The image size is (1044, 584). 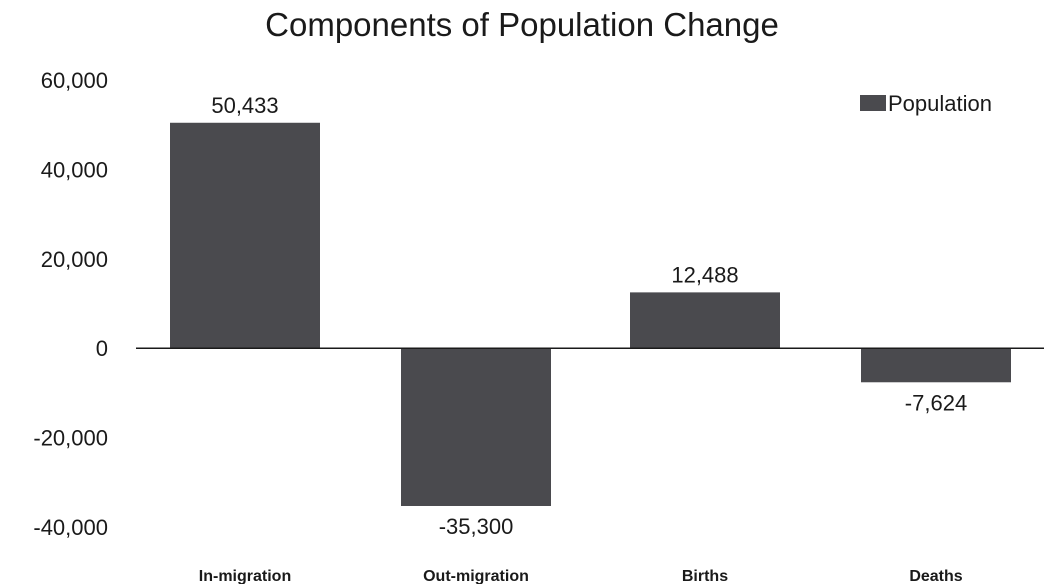 What do you see at coordinates (70, 527) in the screenshot?
I see `y-tick-label: -40,000` at bounding box center [70, 527].